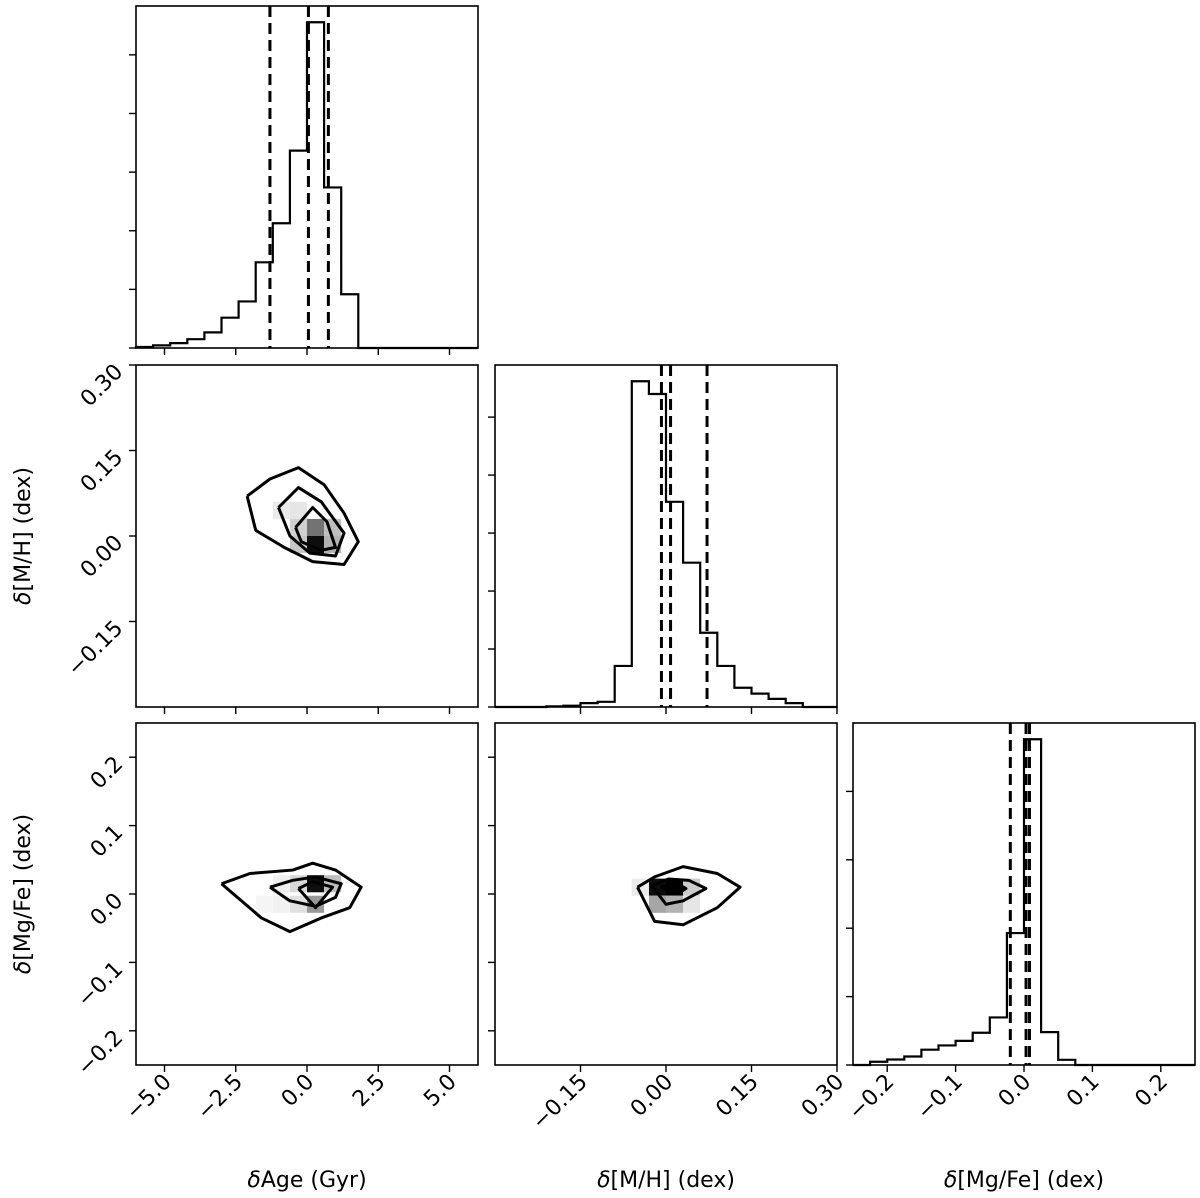 Image resolution: width=1200 pixels, height=1198 pixels. I want to click on y-tick-label-mgfe: −0.2, so click(100, 1052).